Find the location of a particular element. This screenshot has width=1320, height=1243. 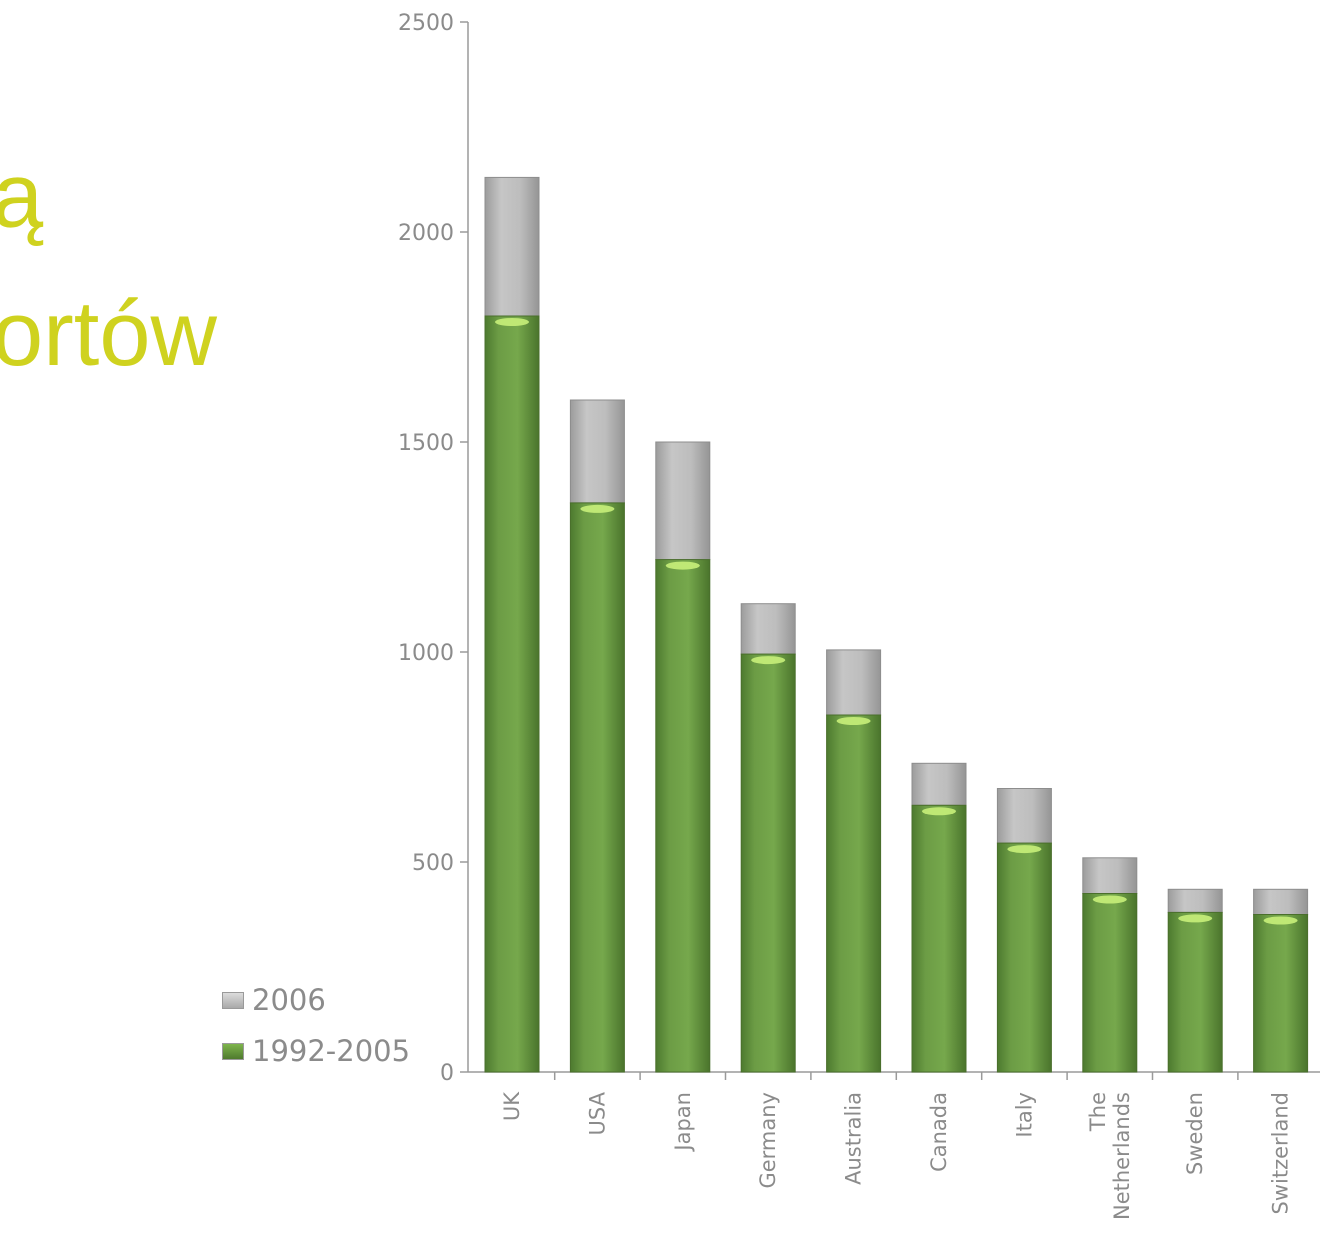

x-category-label: Netherlands is located at coordinates (1122, 1156).